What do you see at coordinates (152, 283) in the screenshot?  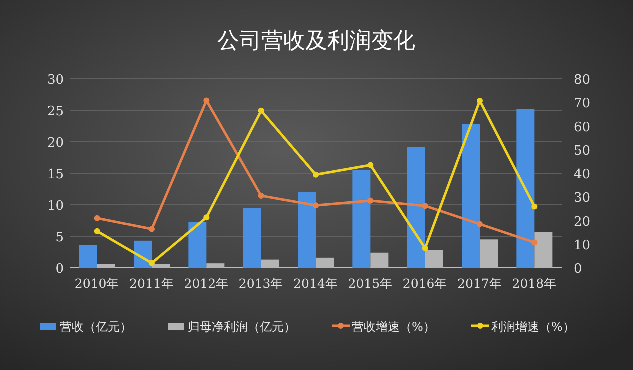 I see `x-tick-label: 2011年` at bounding box center [152, 283].